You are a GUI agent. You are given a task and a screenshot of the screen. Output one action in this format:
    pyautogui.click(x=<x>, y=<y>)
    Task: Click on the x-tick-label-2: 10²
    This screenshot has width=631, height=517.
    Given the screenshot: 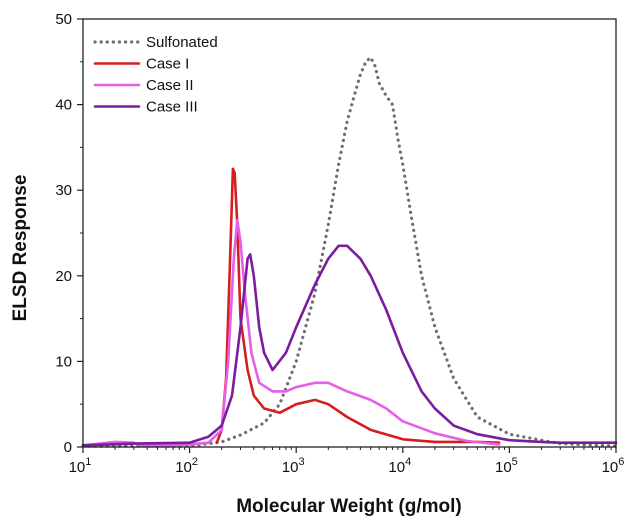 What is the action you would take?
    pyautogui.click(x=186, y=466)
    